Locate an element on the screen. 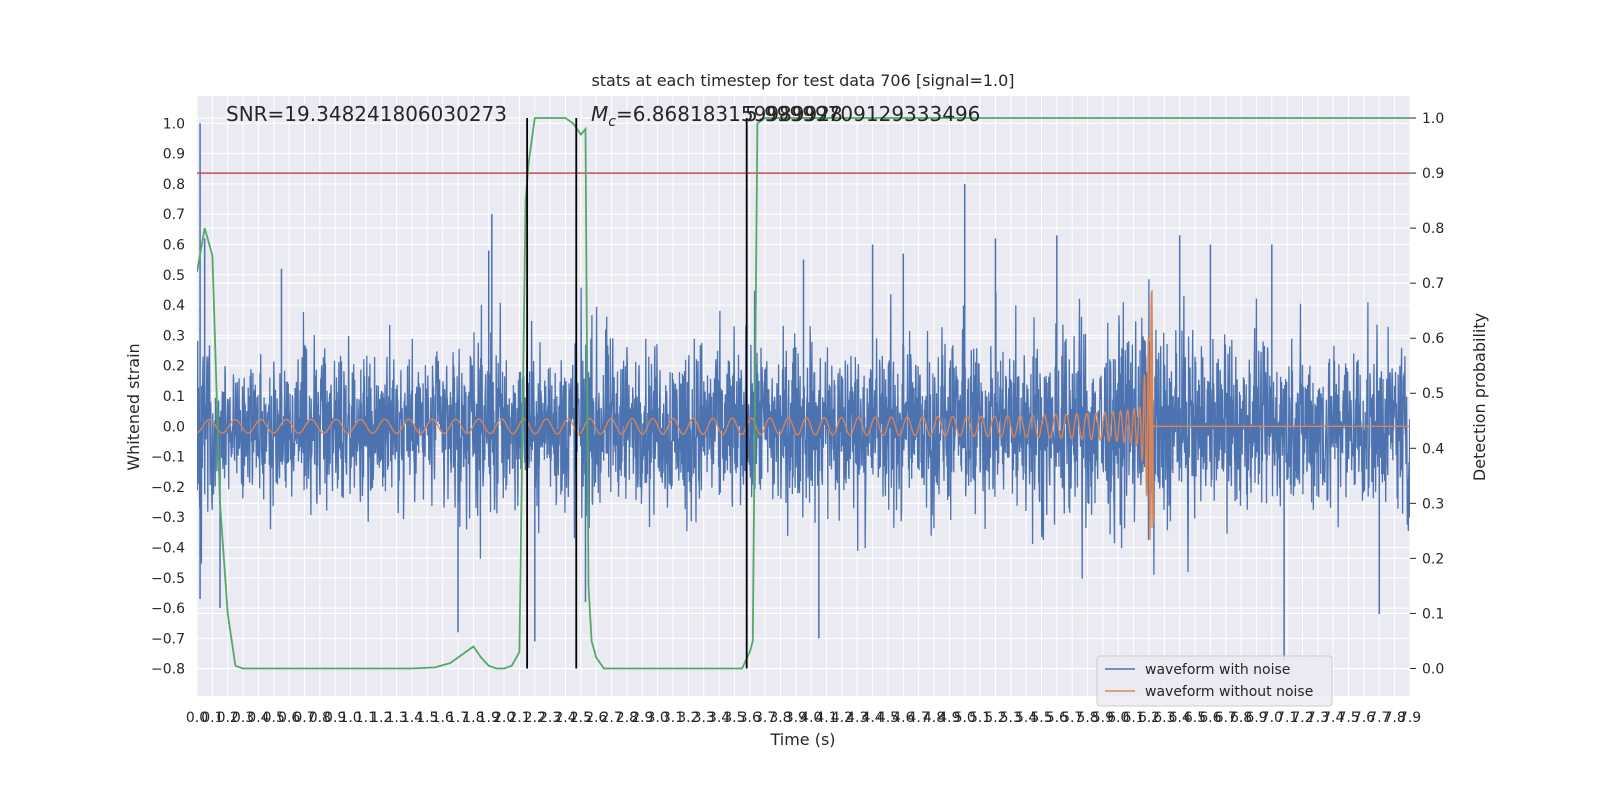  x-tick-label: 2.5 is located at coordinates (581, 718).